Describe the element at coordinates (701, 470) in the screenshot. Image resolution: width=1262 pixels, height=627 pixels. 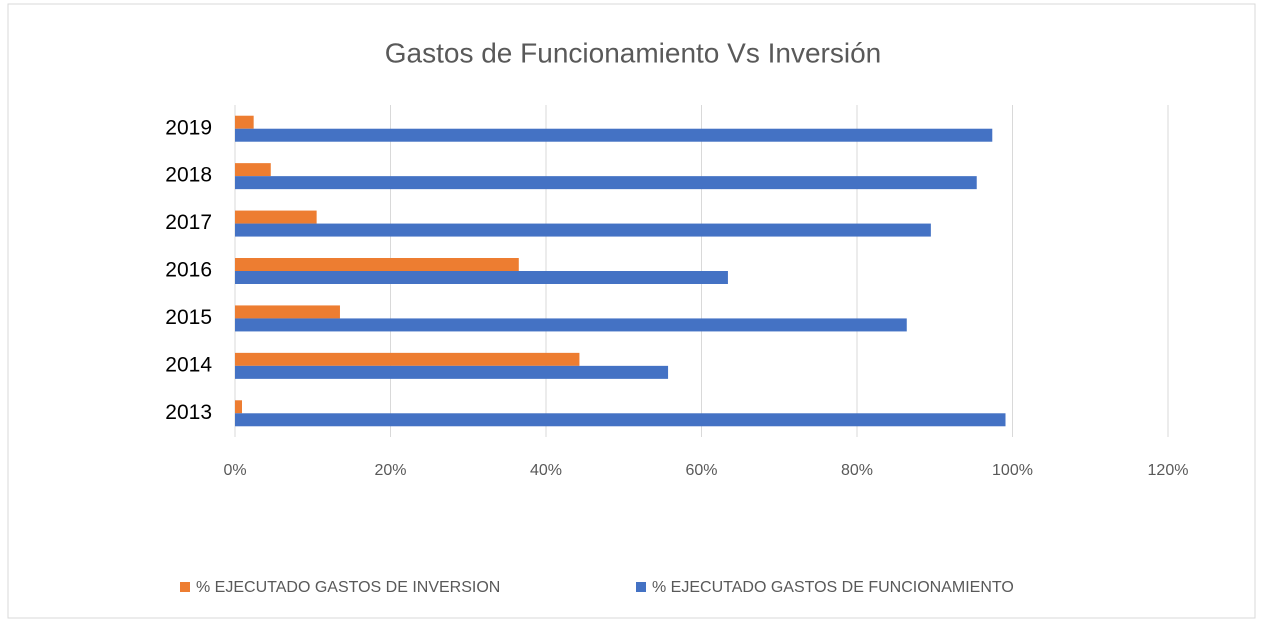
I see `x-tick-label: 60%` at that location.